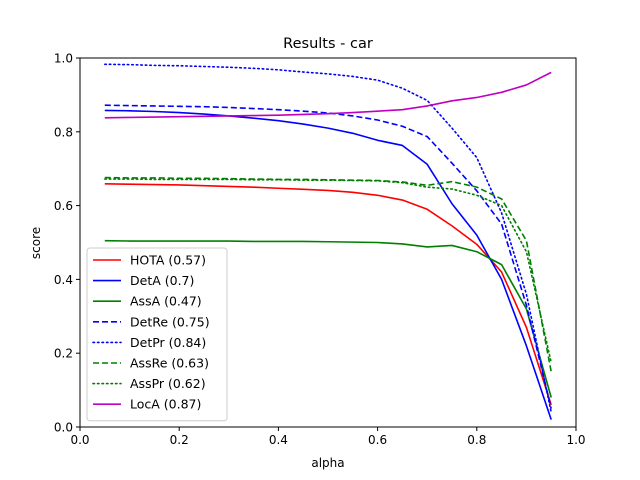 This screenshot has width=640, height=480. Describe the element at coordinates (67, 243) in the screenshot. I see `y-axis: 0.0 0.2 0.4 0.6 0.8 1.0` at that location.